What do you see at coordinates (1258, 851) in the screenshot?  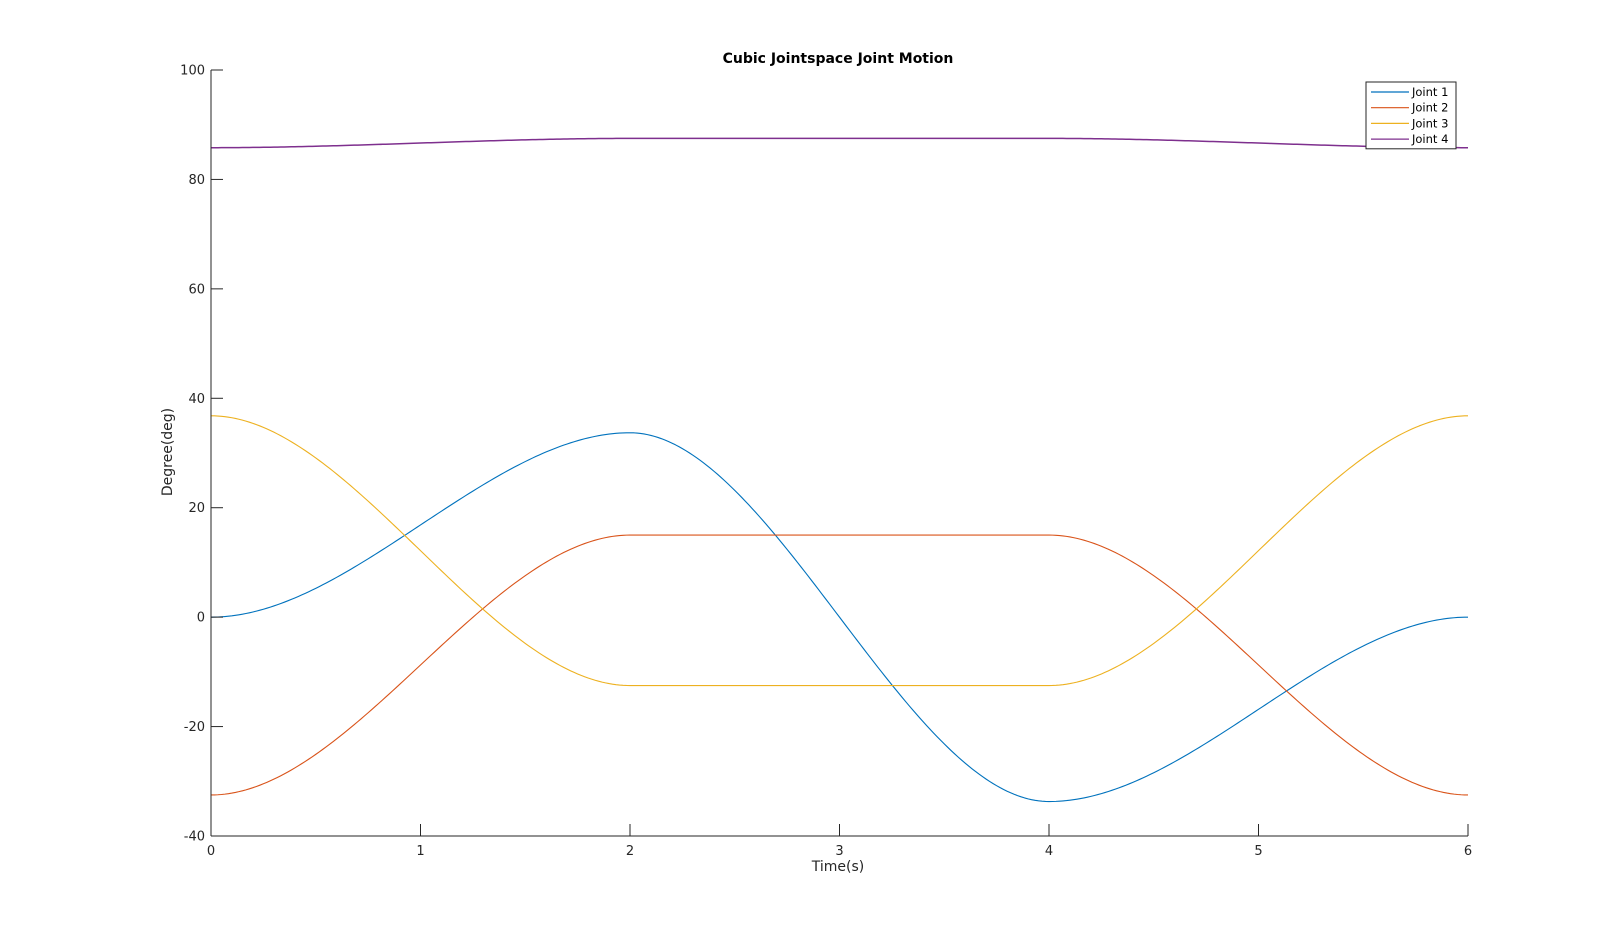 I see `x-tick-label: 5` at bounding box center [1258, 851].